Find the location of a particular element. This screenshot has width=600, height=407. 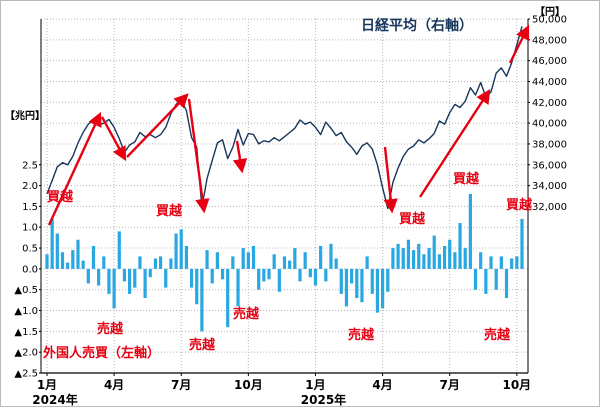

left-tick-label: 2.5 is located at coordinates (30, 165).